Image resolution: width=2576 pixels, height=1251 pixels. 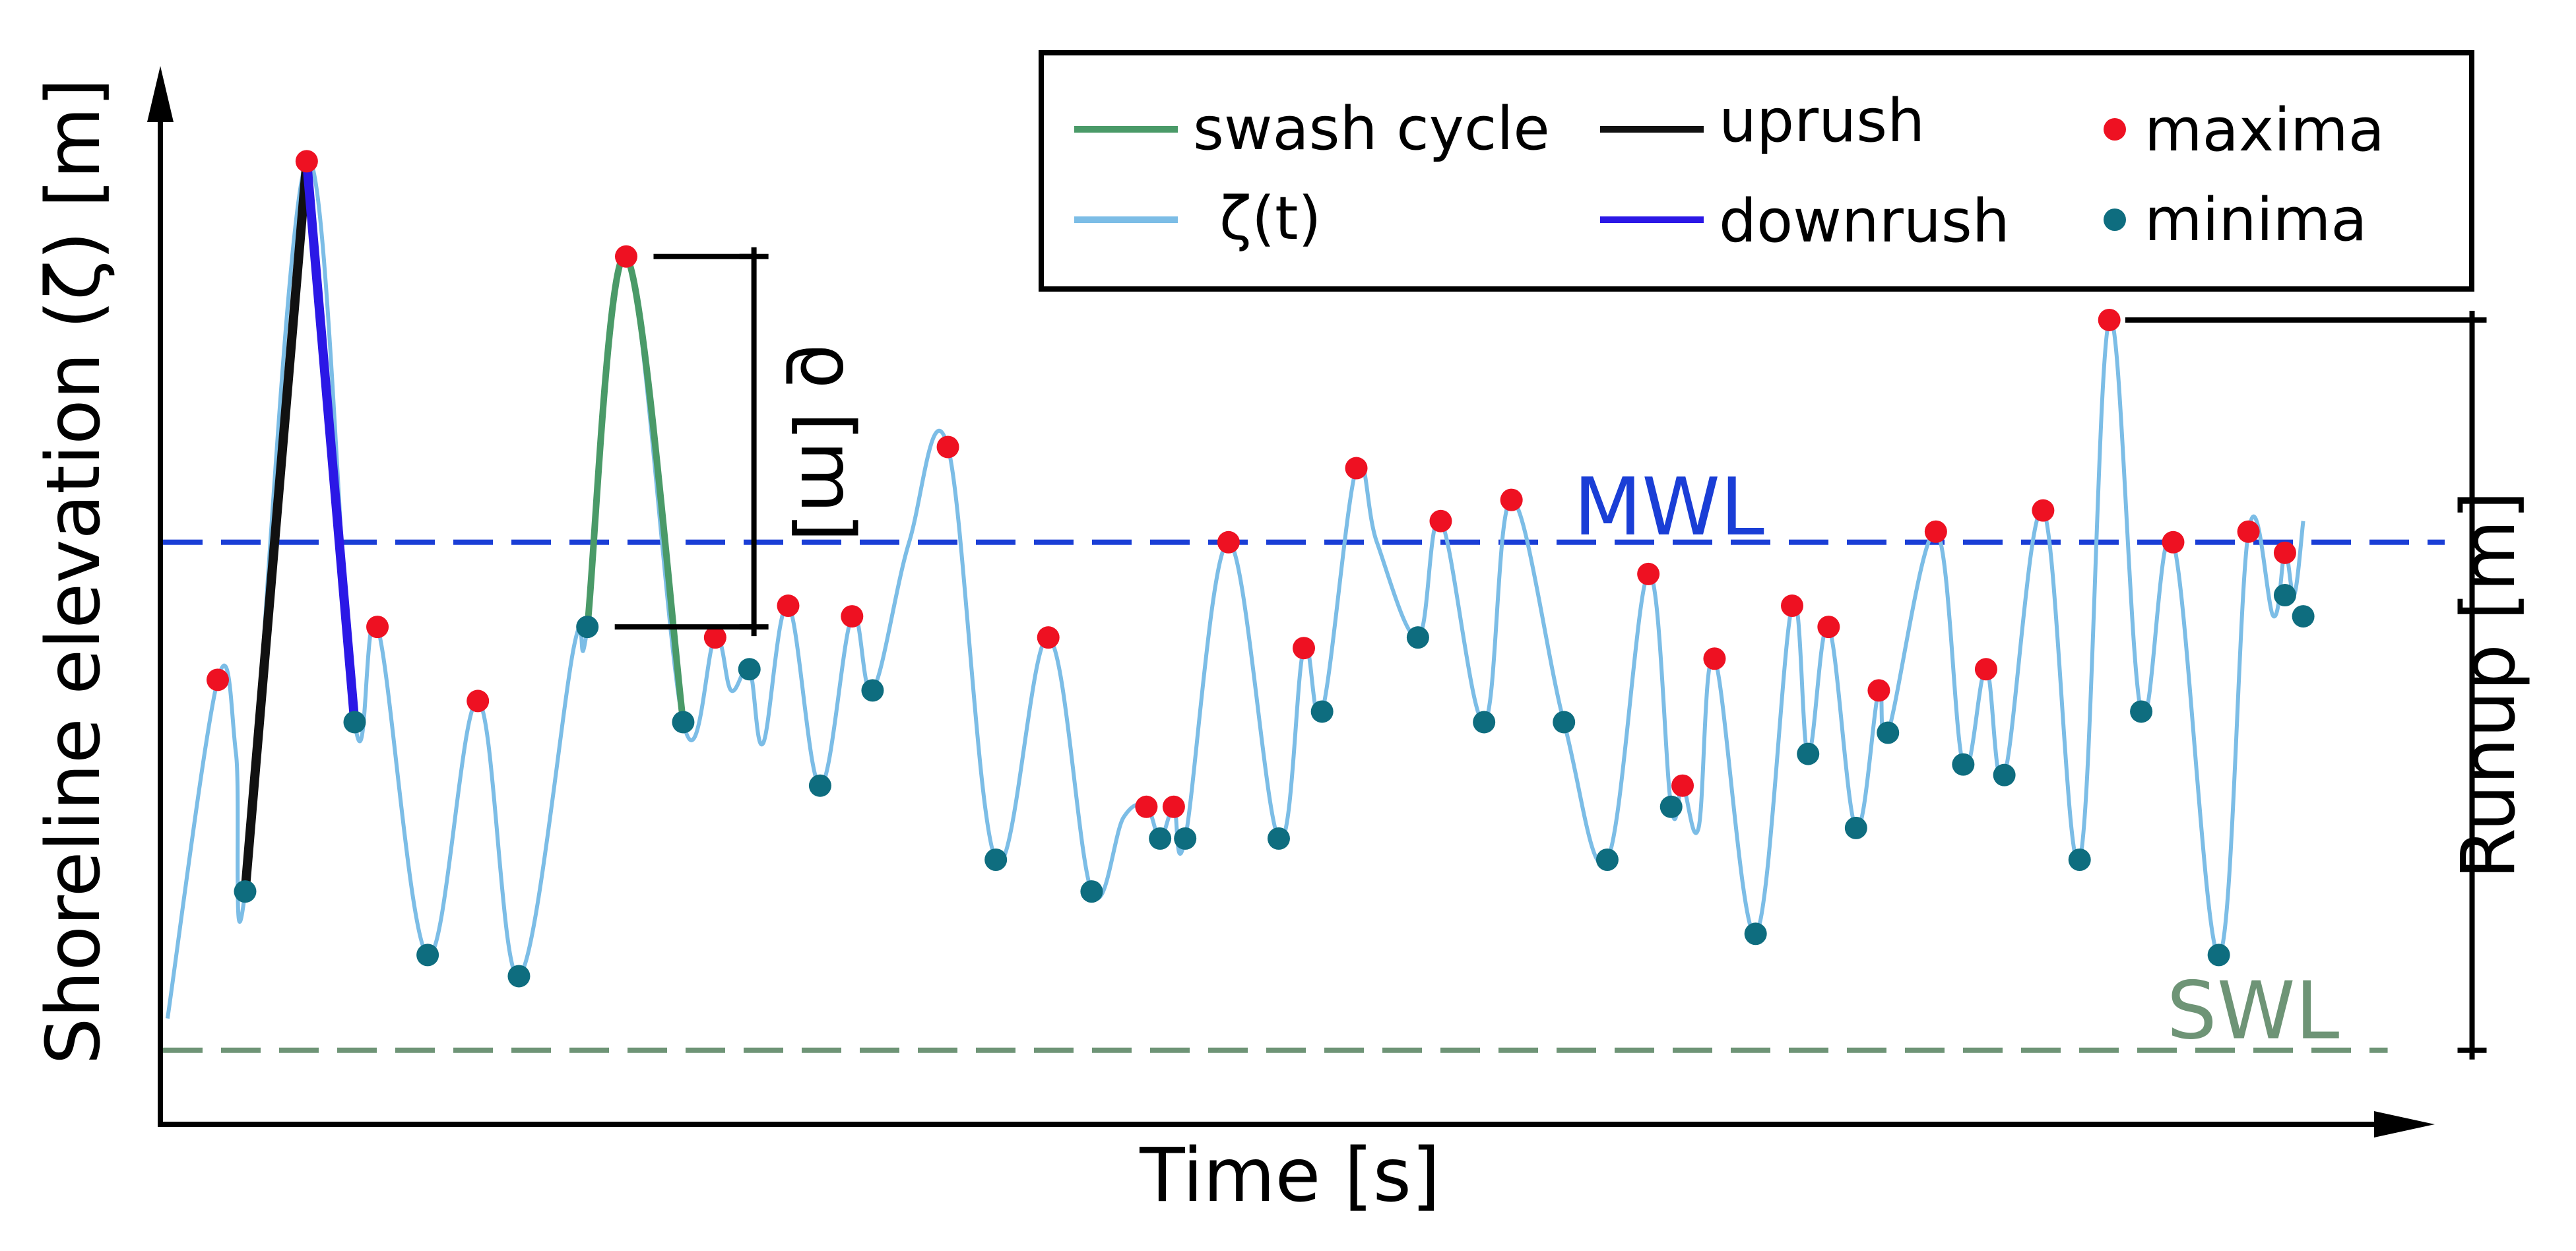 What do you see at coordinates (2253, 1012) in the screenshot?
I see `swl-label: SWL` at bounding box center [2253, 1012].